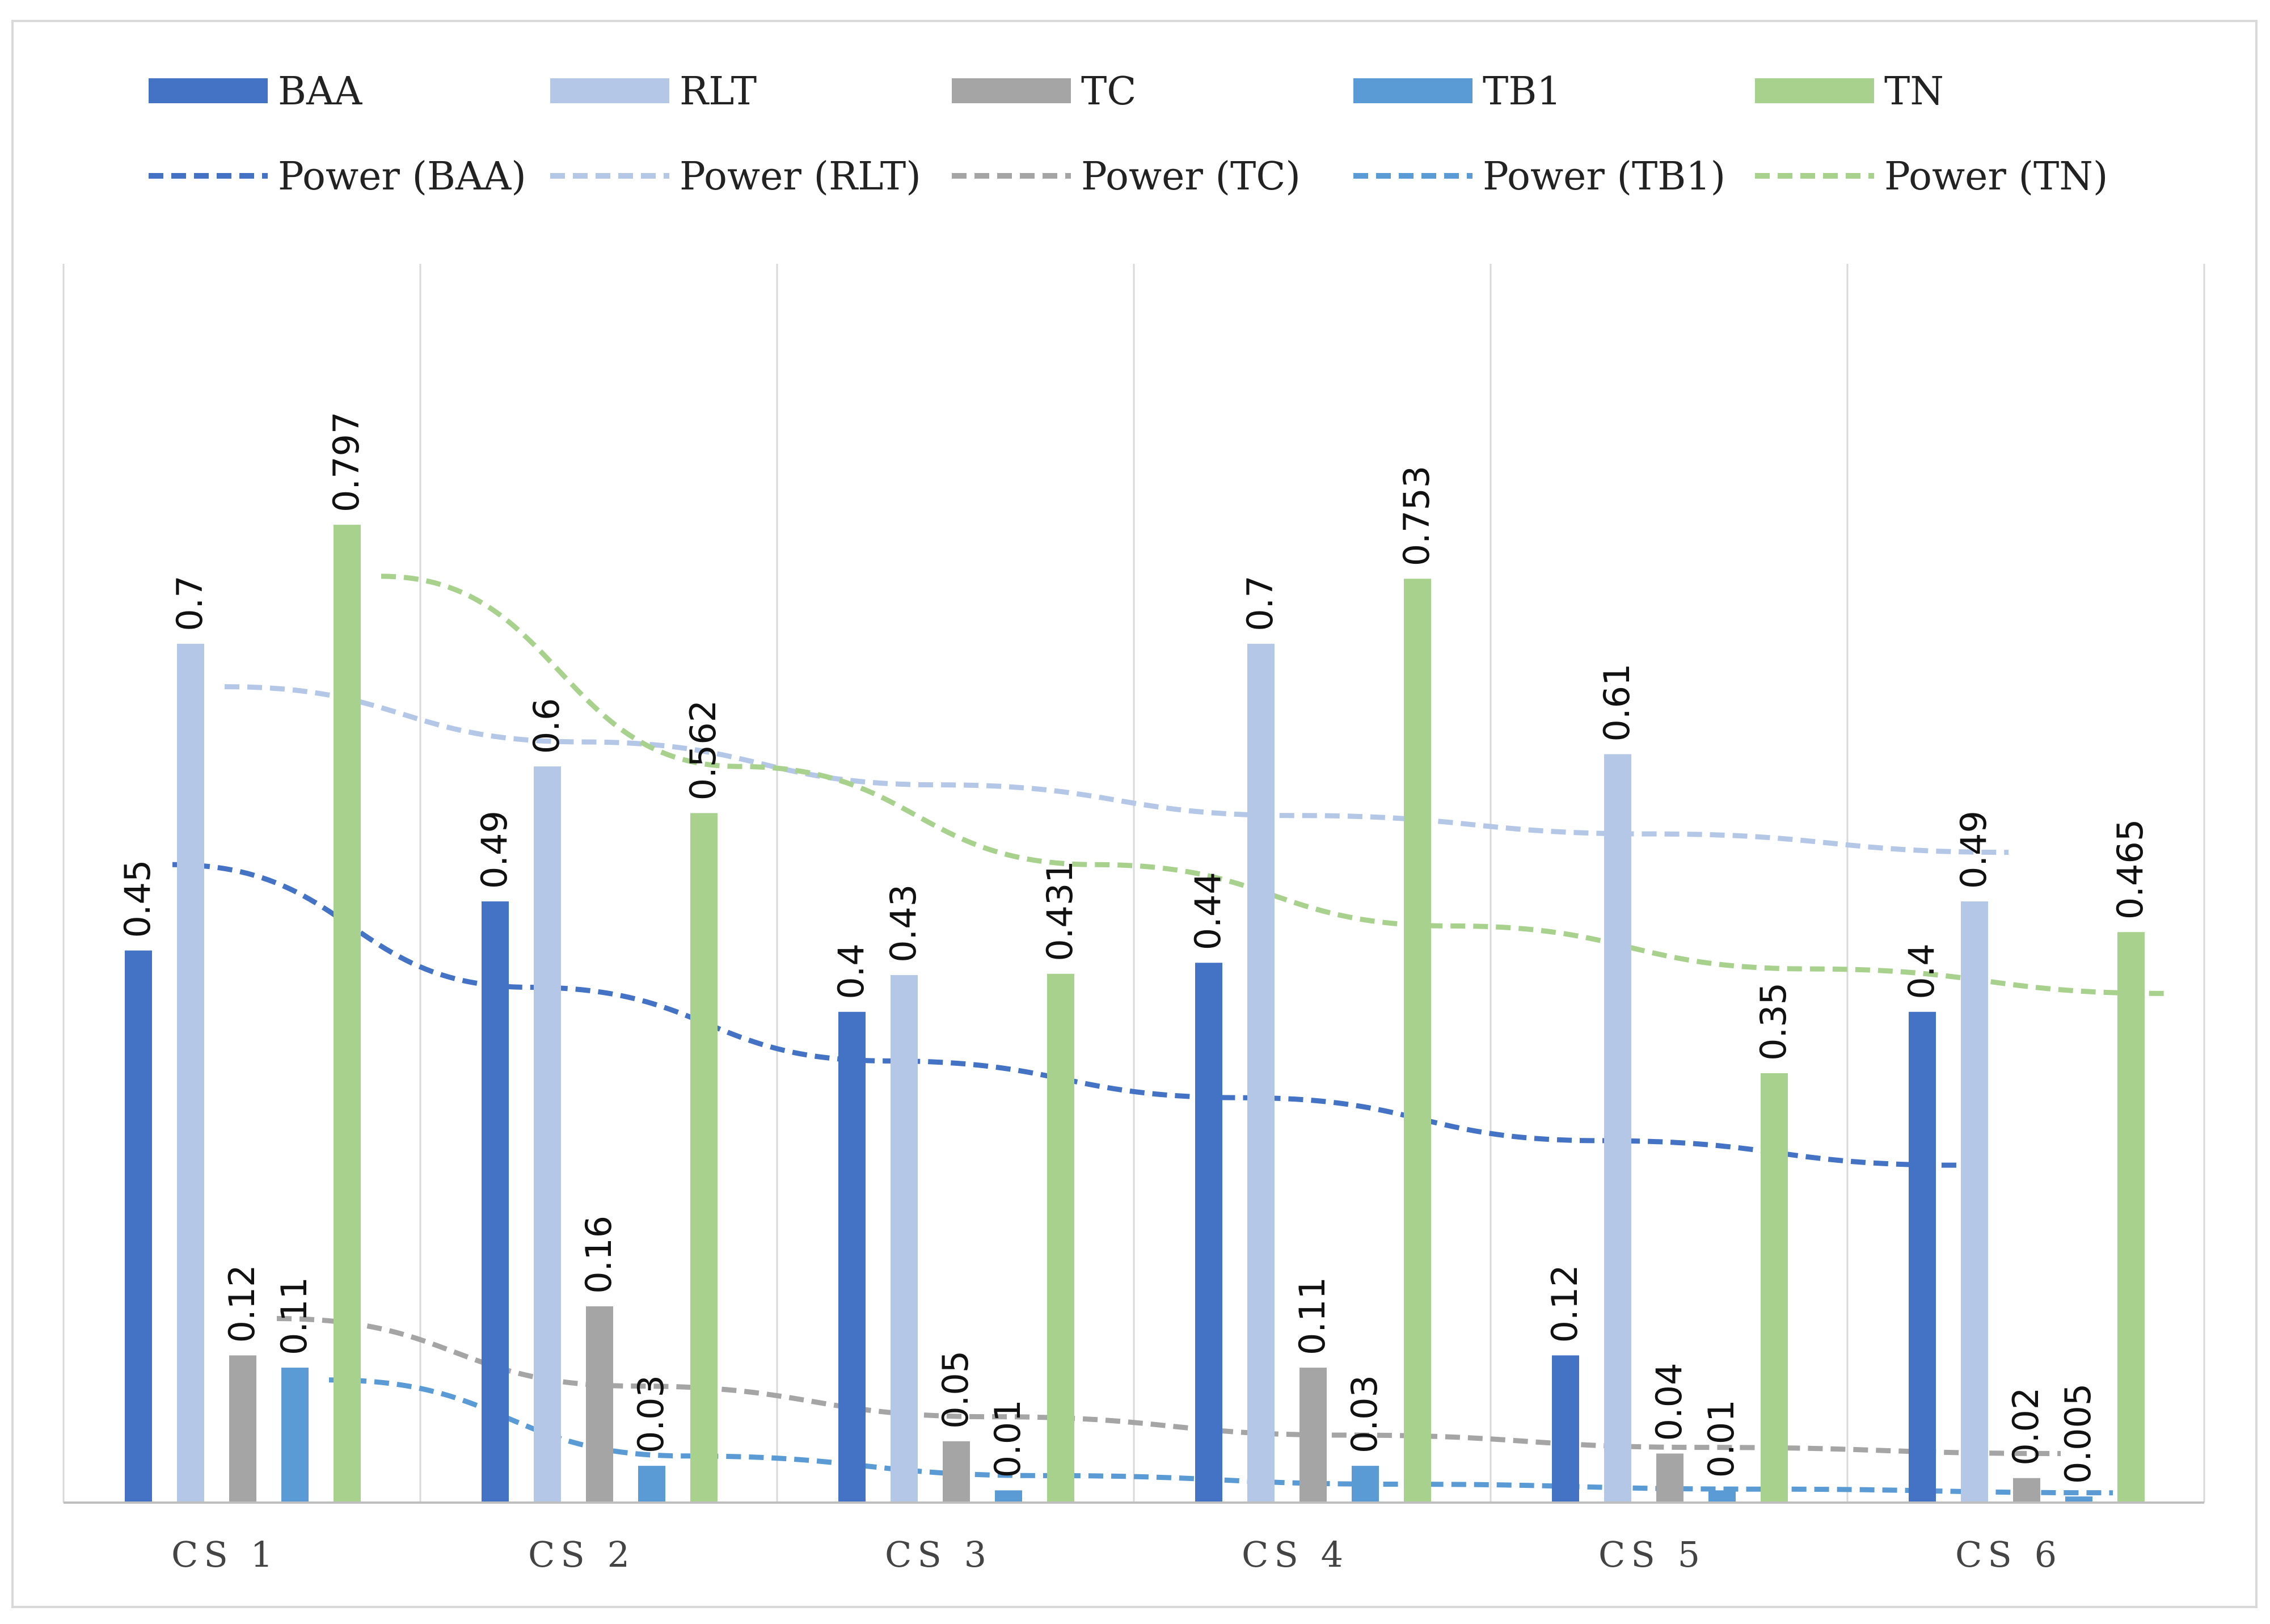  What do you see at coordinates (2027, 1490) in the screenshot?
I see `bar-tc-cs6` at bounding box center [2027, 1490].